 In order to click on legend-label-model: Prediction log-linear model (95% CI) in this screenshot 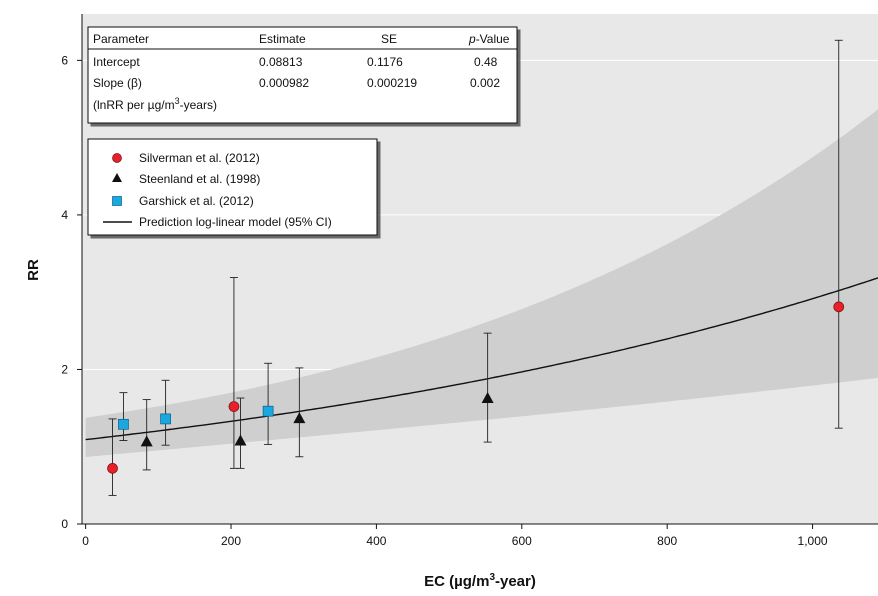, I will do `click(235, 222)`.